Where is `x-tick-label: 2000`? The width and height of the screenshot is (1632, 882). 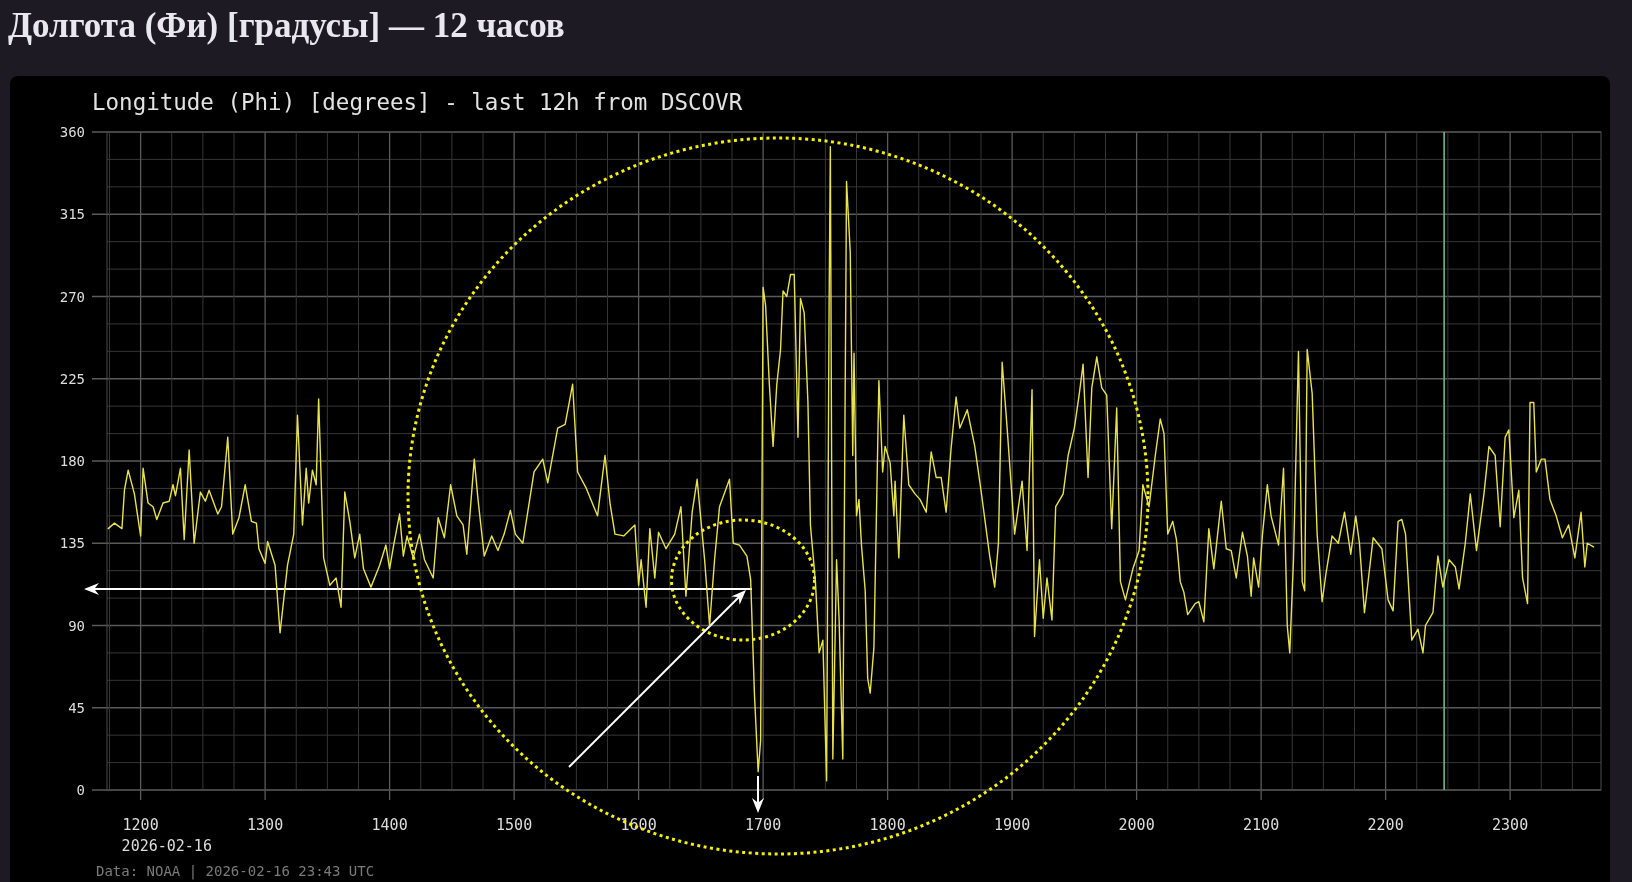
x-tick-label: 2000 is located at coordinates (1136, 825).